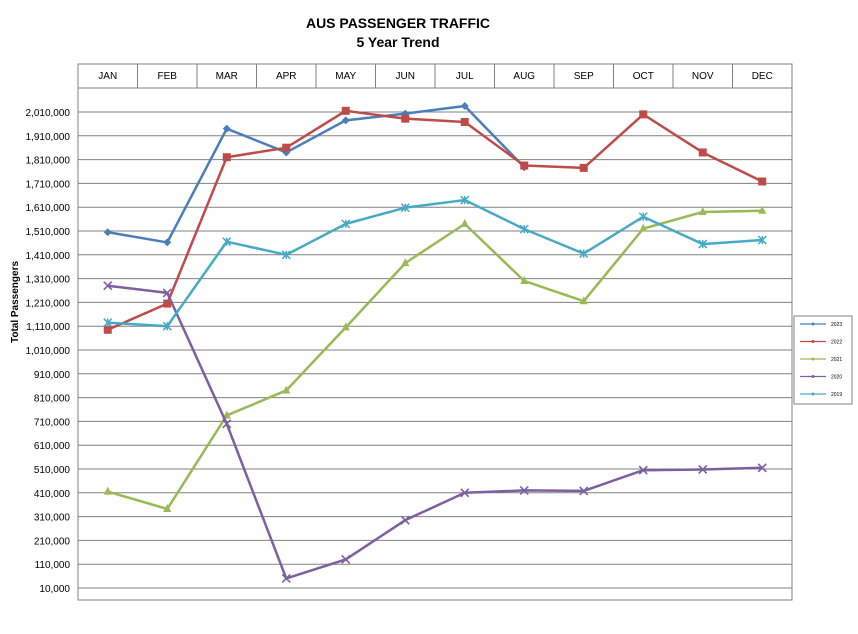  I want to click on y-tick-label: 1,010,000, so click(48, 351).